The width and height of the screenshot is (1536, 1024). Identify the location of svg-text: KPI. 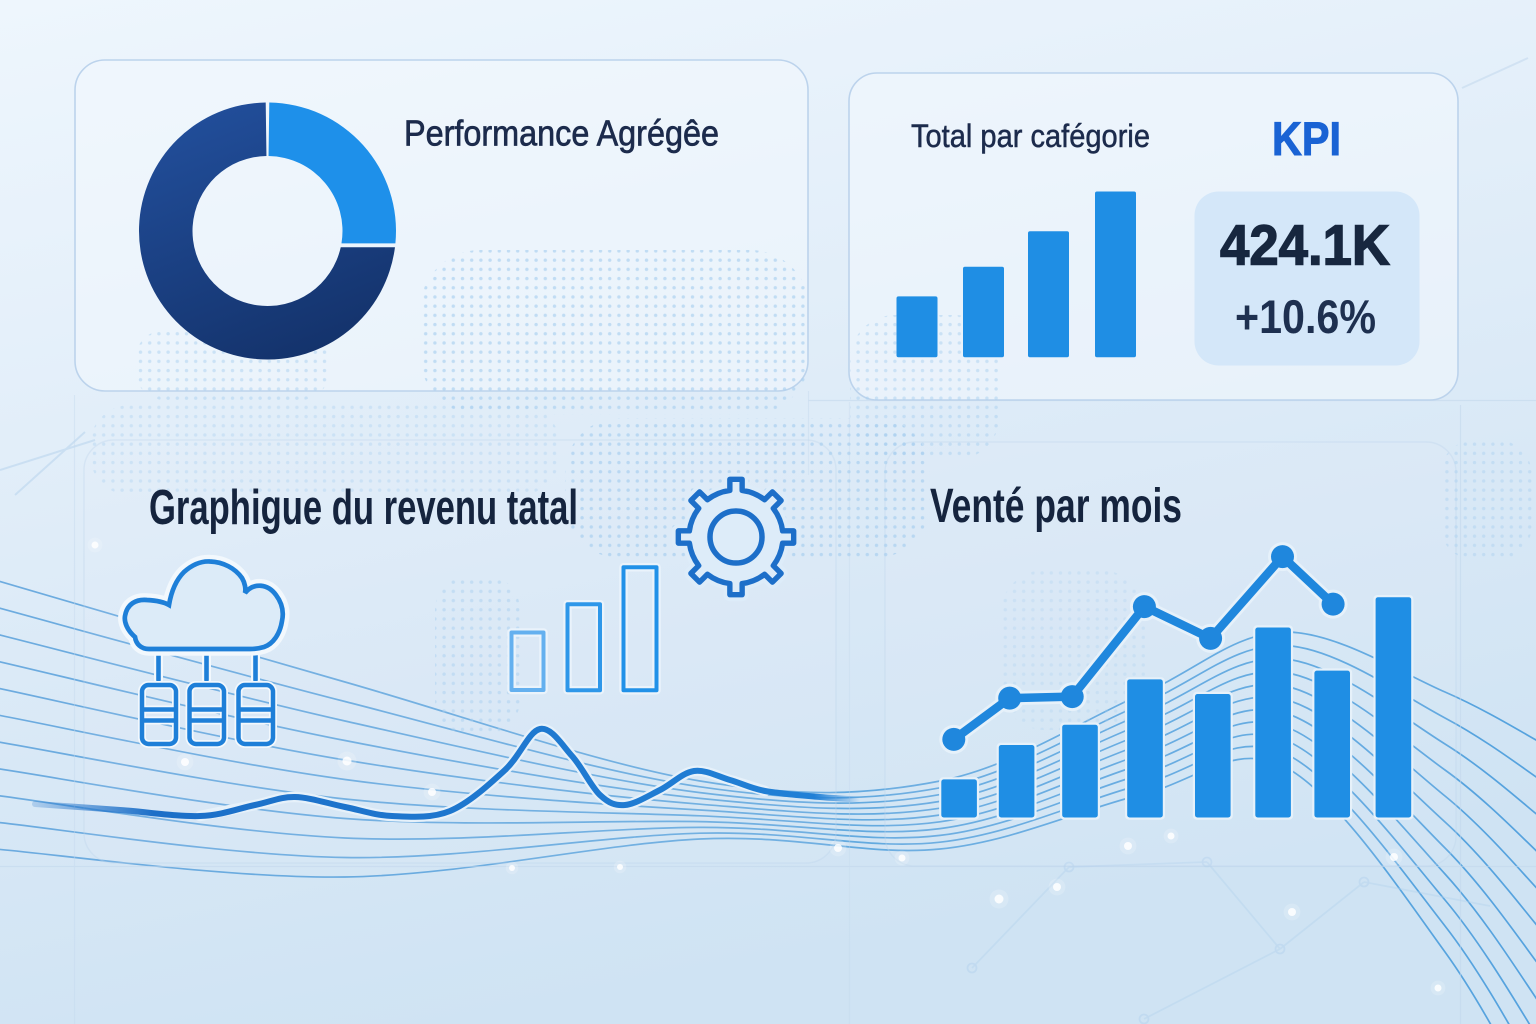
(1306, 138).